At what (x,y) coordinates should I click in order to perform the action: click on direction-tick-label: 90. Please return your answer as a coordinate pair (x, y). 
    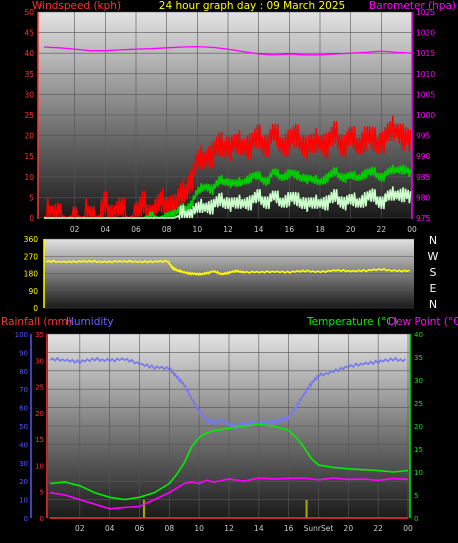
    Looking at the image, I should click on (33, 291).